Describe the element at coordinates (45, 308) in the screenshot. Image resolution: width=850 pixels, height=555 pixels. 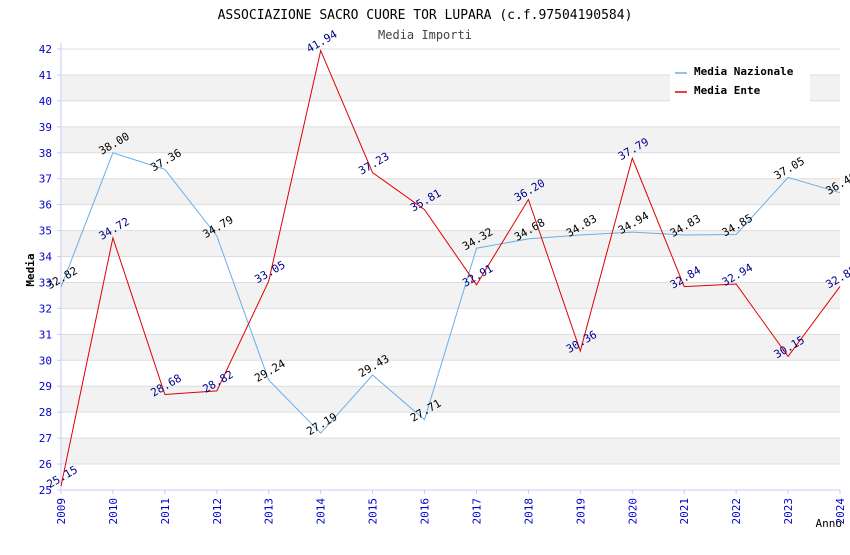
I see `y-tick-label: 32` at that location.